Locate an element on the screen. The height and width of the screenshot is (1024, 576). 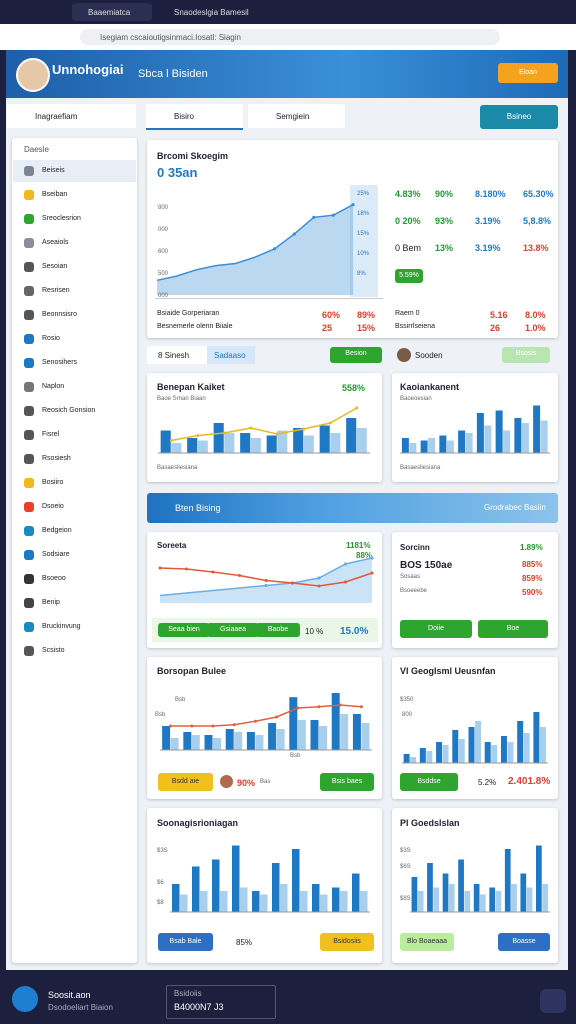
button: Seaa bien is located at coordinates (184, 630).